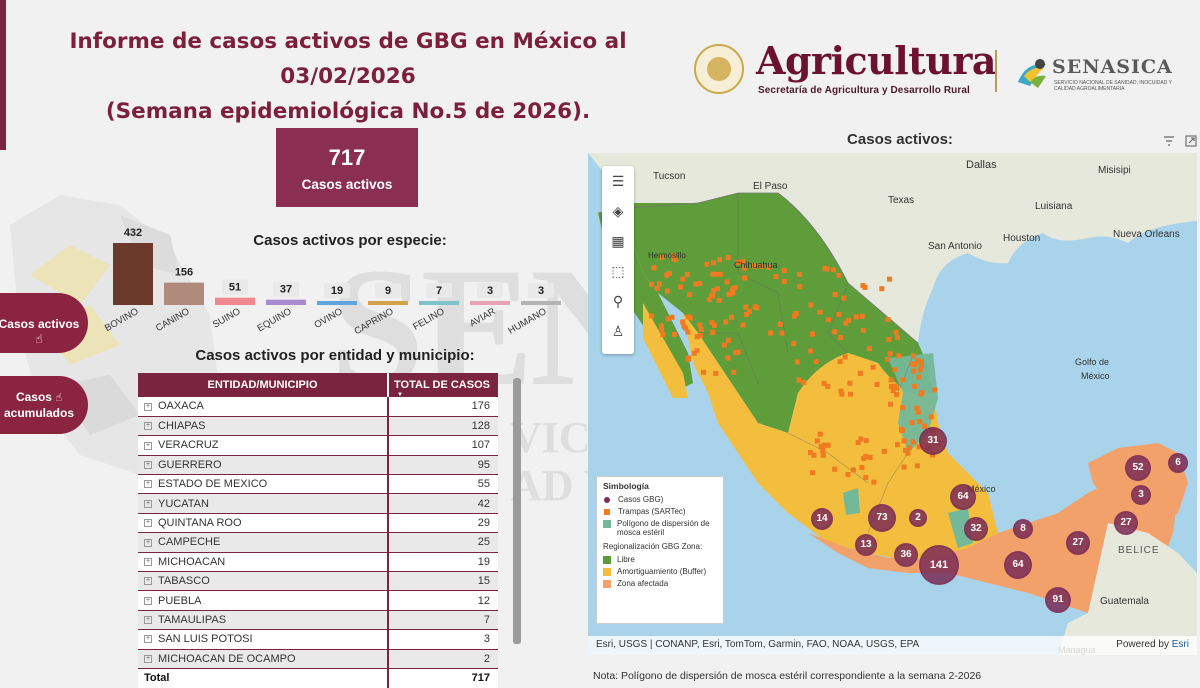 The width and height of the screenshot is (1200, 688). I want to click on qr-icon: ▦, so click(618, 241).